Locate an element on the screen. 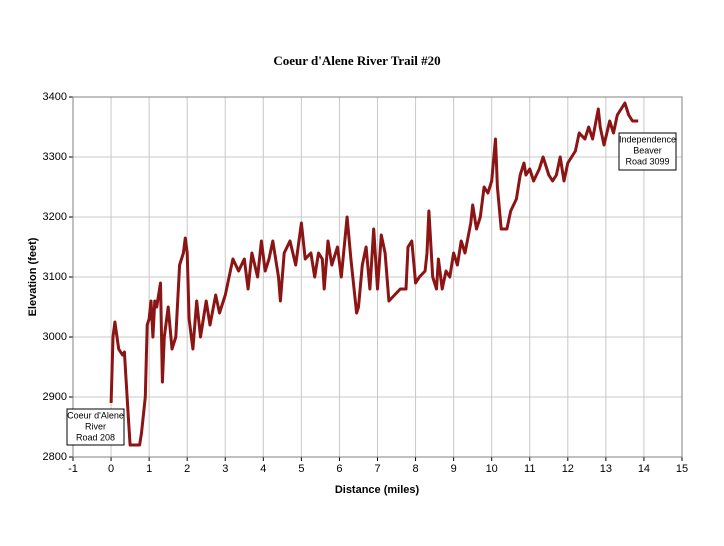  annotation-text: Beaver is located at coordinates (647, 150).